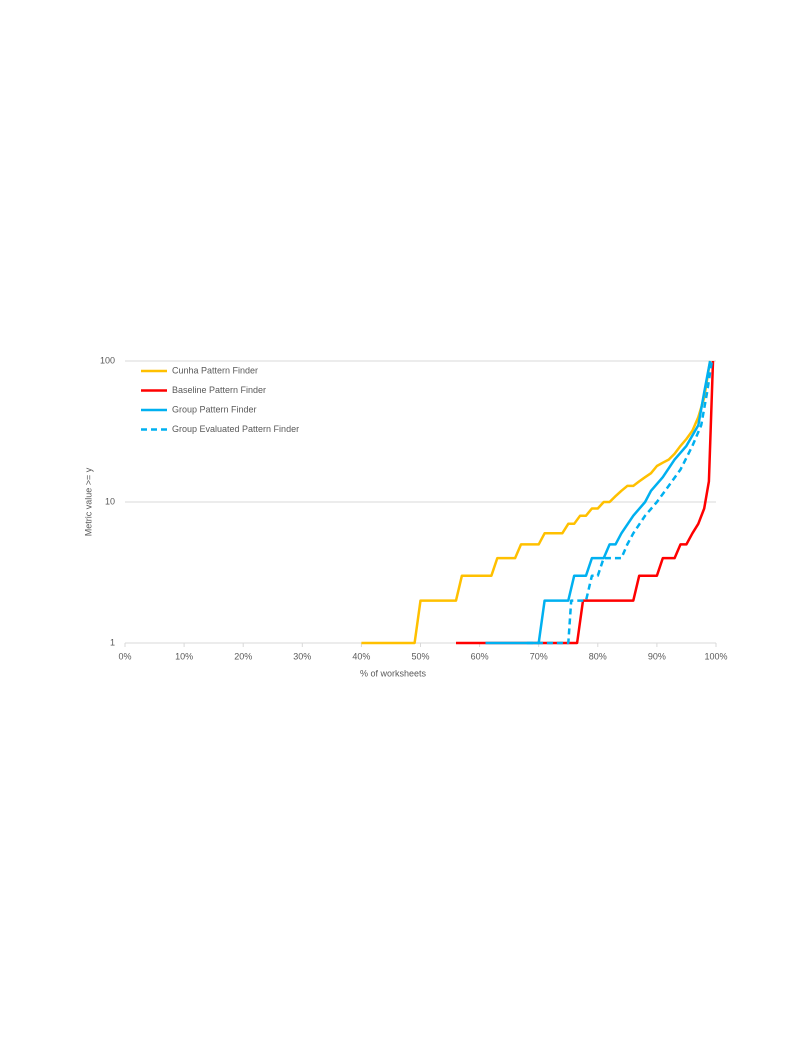  Describe the element at coordinates (88, 501) in the screenshot. I see `y-axis-label: Metric value >= y` at that location.